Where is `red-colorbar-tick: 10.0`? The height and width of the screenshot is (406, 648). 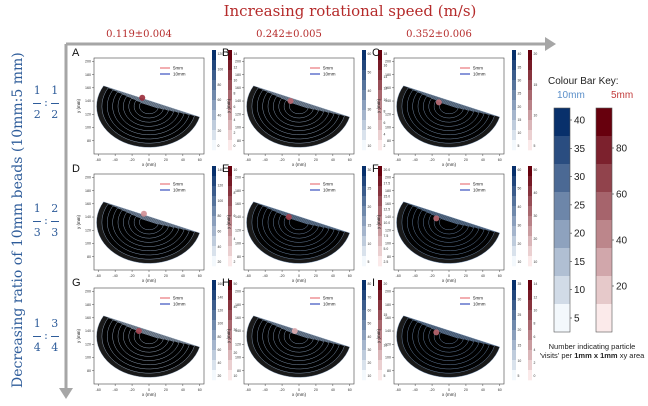 red-colorbar-tick: 10.0 is located at coordinates (387, 223).